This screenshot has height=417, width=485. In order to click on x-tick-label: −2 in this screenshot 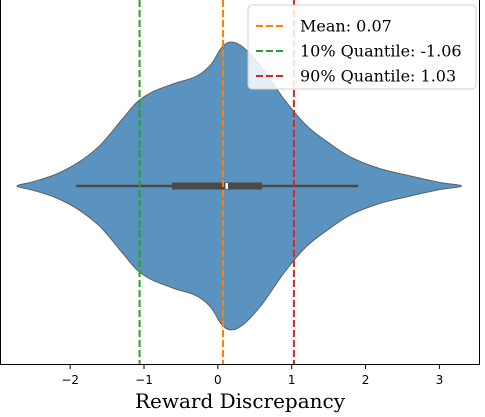, I will do `click(70, 380)`.